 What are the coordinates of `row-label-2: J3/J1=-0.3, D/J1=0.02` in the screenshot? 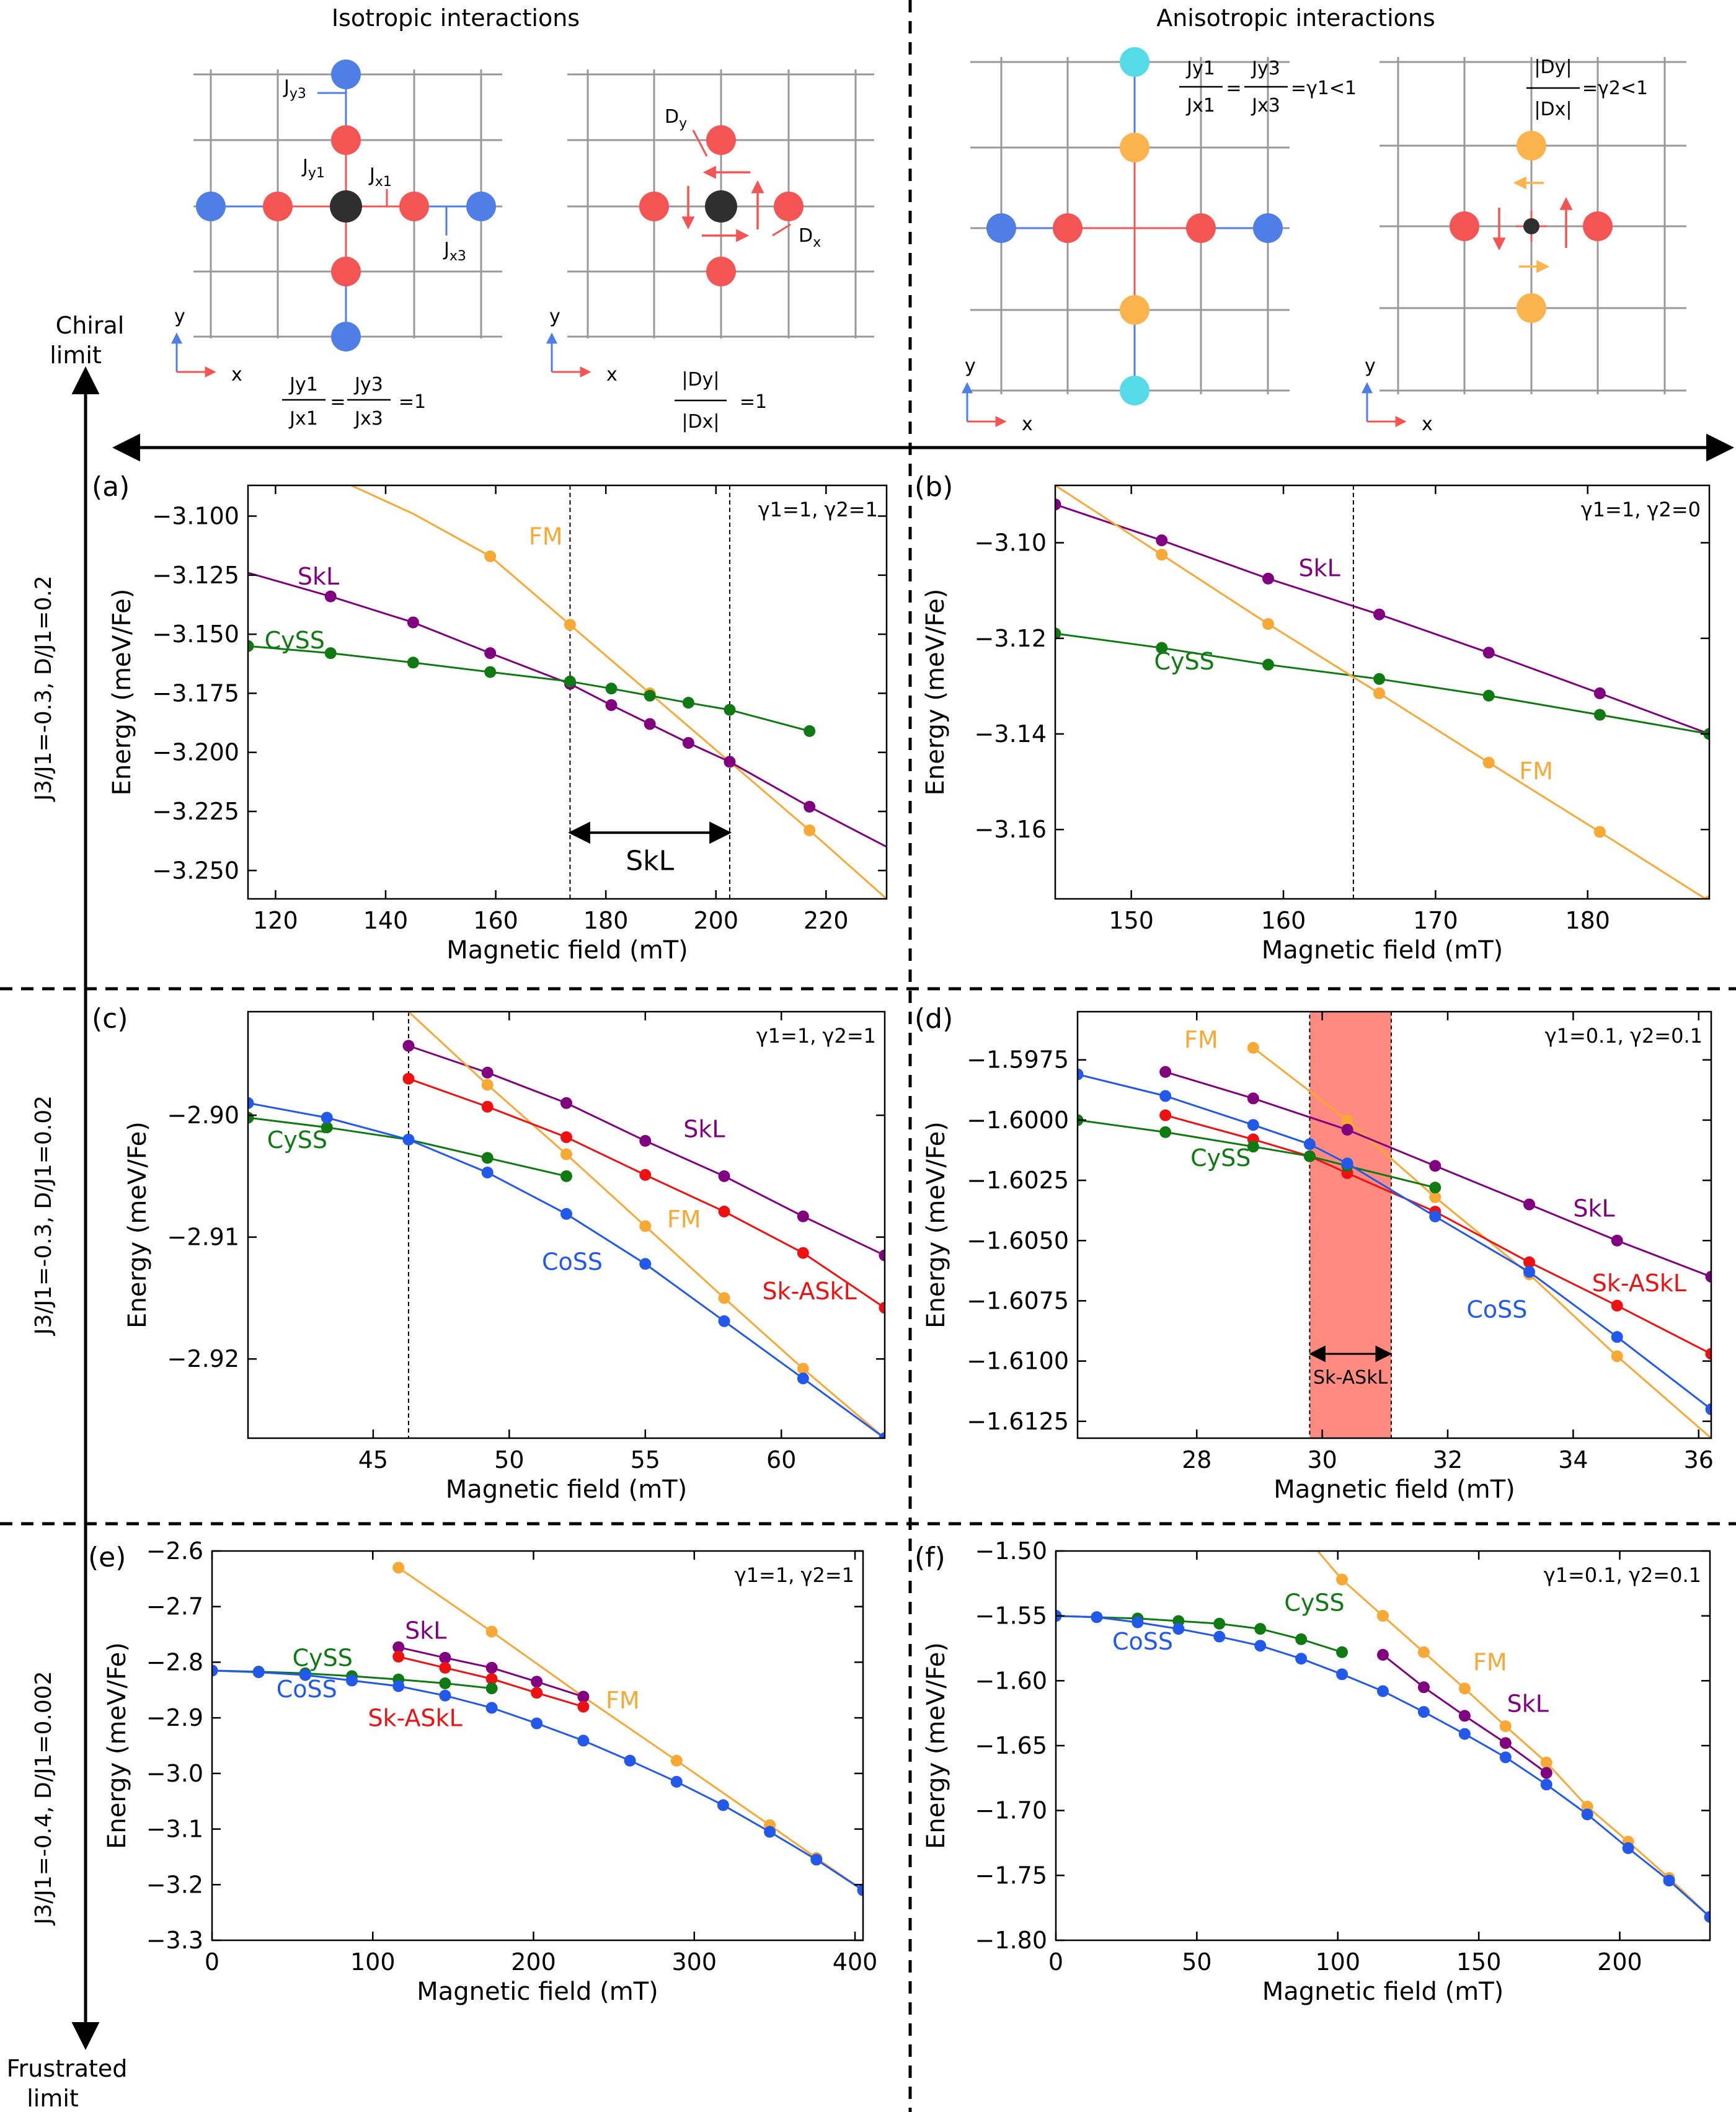 It's located at (43, 1215).